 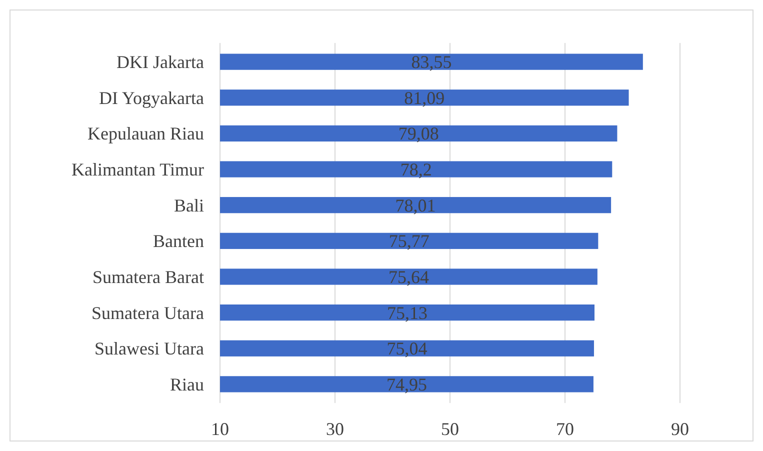 I want to click on y-tick-label: DI Yogyakarta, so click(x=151, y=98).